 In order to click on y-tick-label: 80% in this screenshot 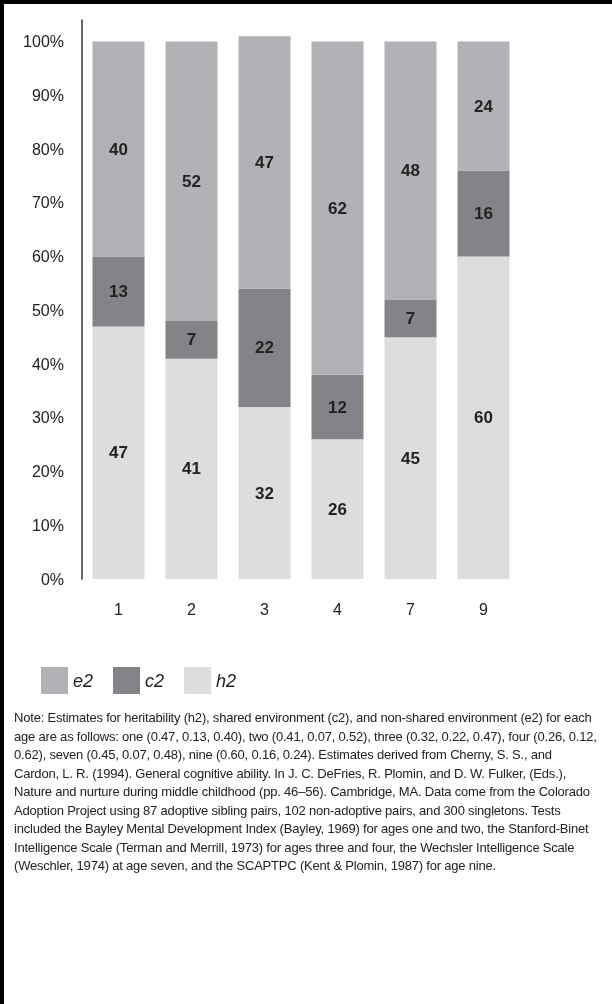, I will do `click(47, 149)`.